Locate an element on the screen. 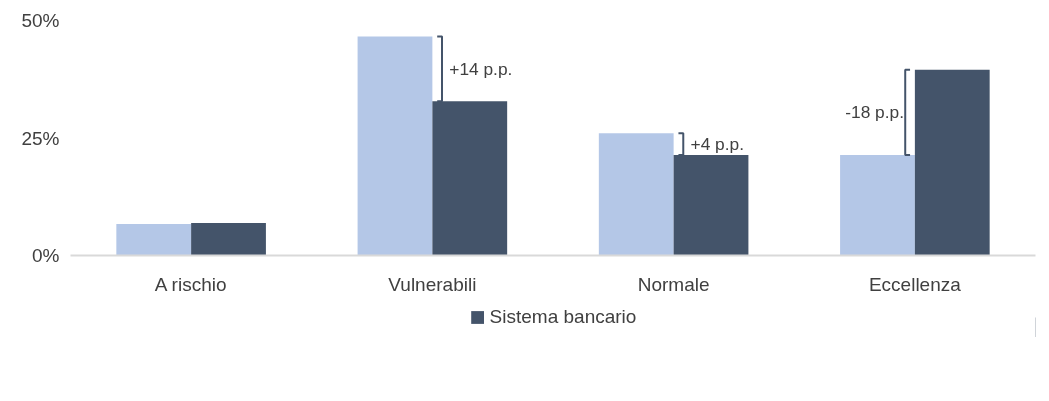  legend-label: Sistema bancario is located at coordinates (563, 317).